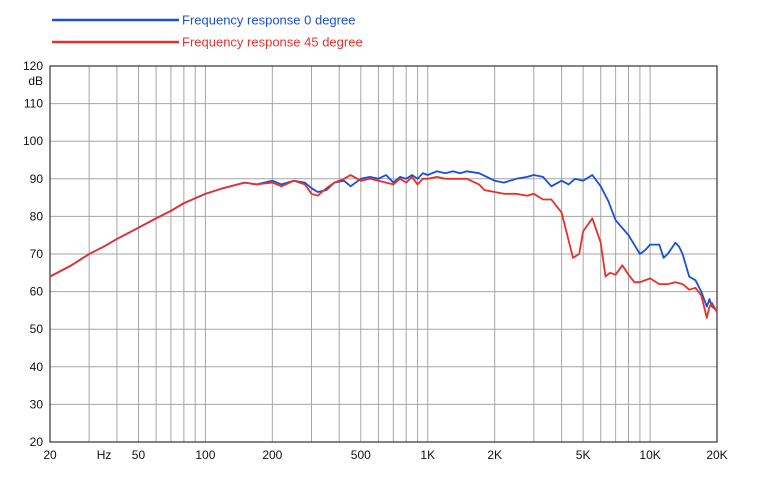 This screenshot has width=758, height=484. What do you see at coordinates (139, 455) in the screenshot?
I see `x-tick-label: 50` at bounding box center [139, 455].